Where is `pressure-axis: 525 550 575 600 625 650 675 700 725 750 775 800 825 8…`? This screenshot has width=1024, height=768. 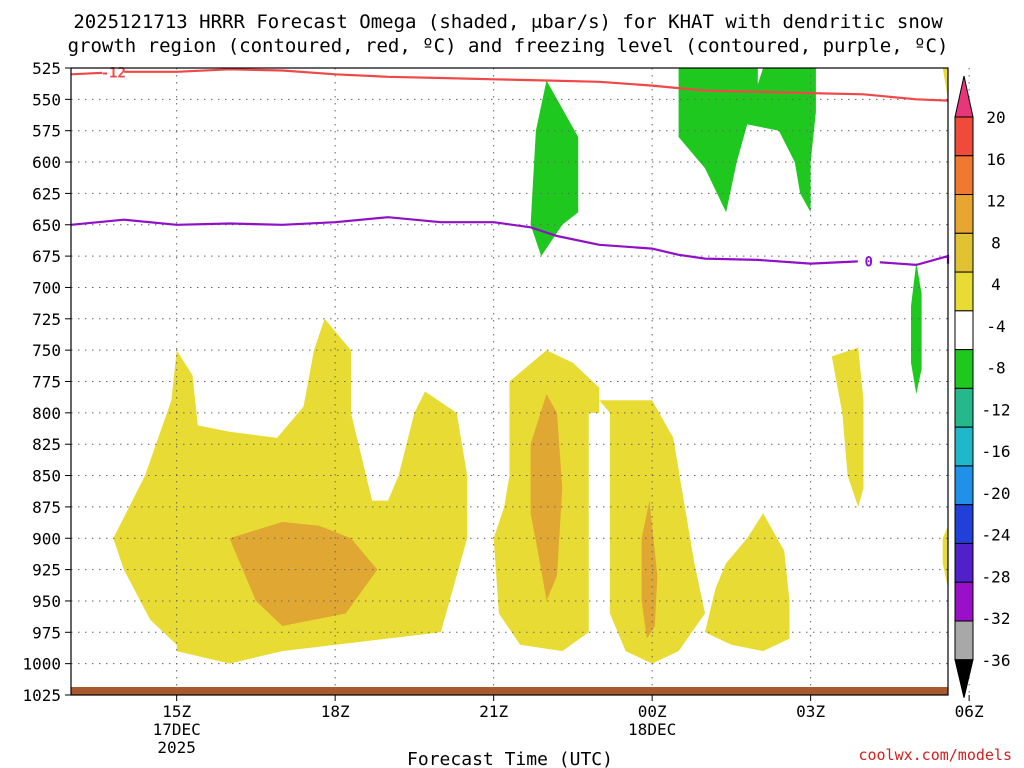 pressure-axis: 525 550 575 600 625 650 675 700 725 750 775 800 825 8… is located at coordinates (46, 382).